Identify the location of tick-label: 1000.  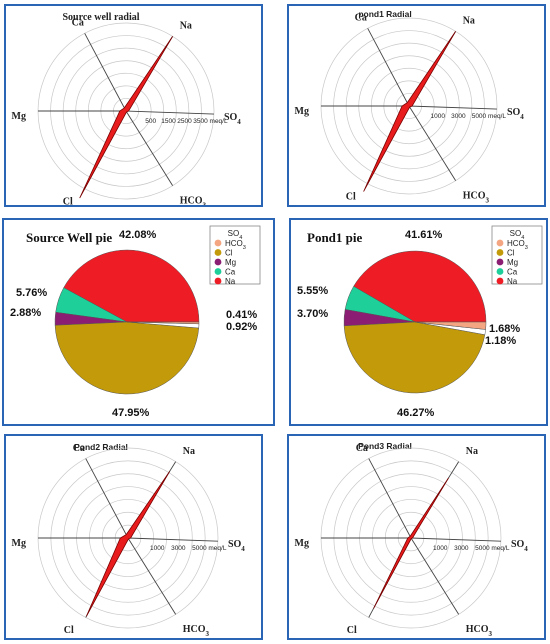
(438, 116).